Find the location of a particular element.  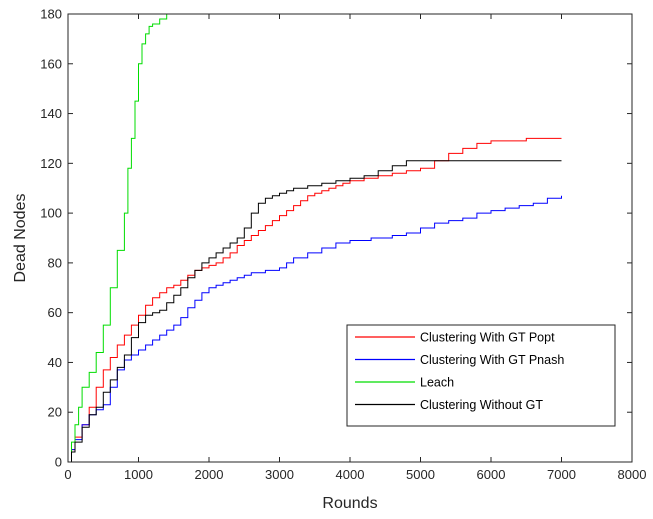

y-tick-label: 60 is located at coordinates (55, 312).